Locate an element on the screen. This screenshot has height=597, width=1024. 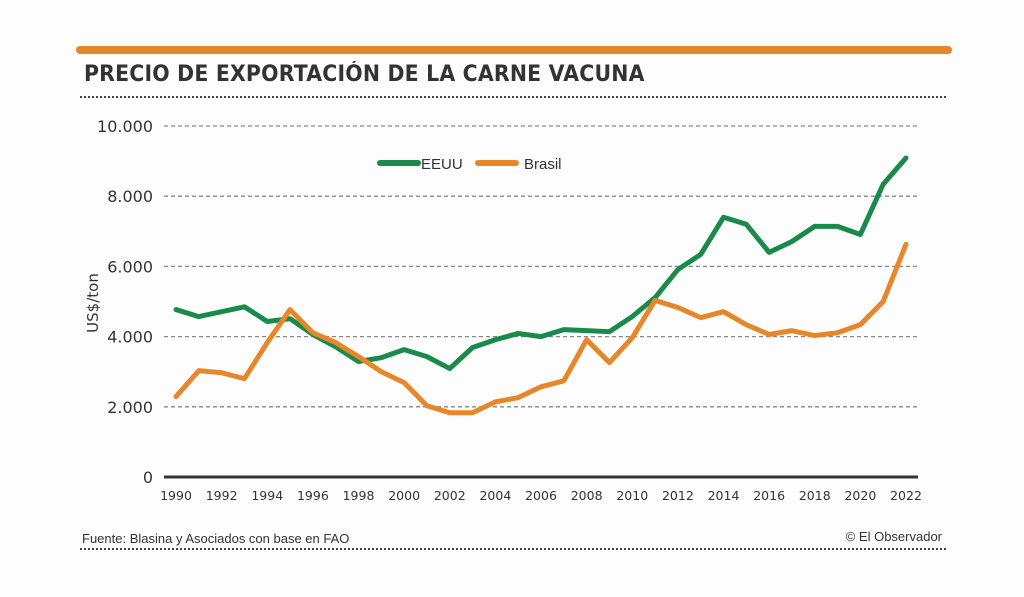
y-tick-label: 10.000 is located at coordinates (125, 126).